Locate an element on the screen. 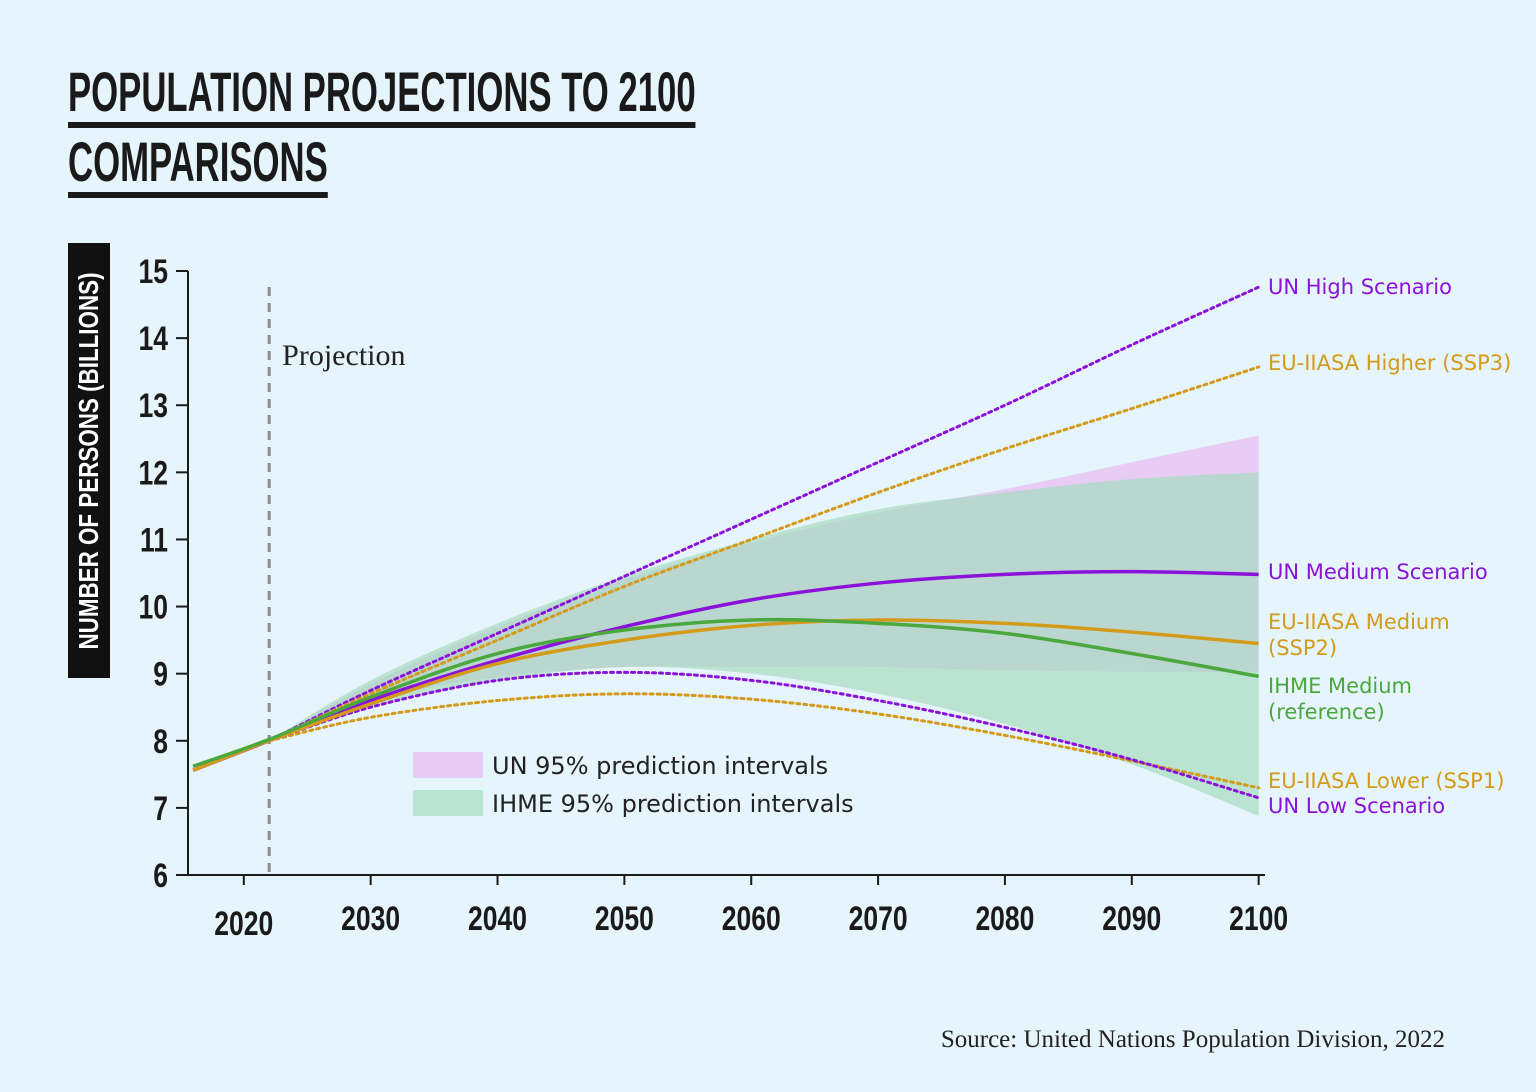 The width and height of the screenshot is (1536, 1092). series-label: EU-IIASA Lower (SSP1) is located at coordinates (1386, 781).